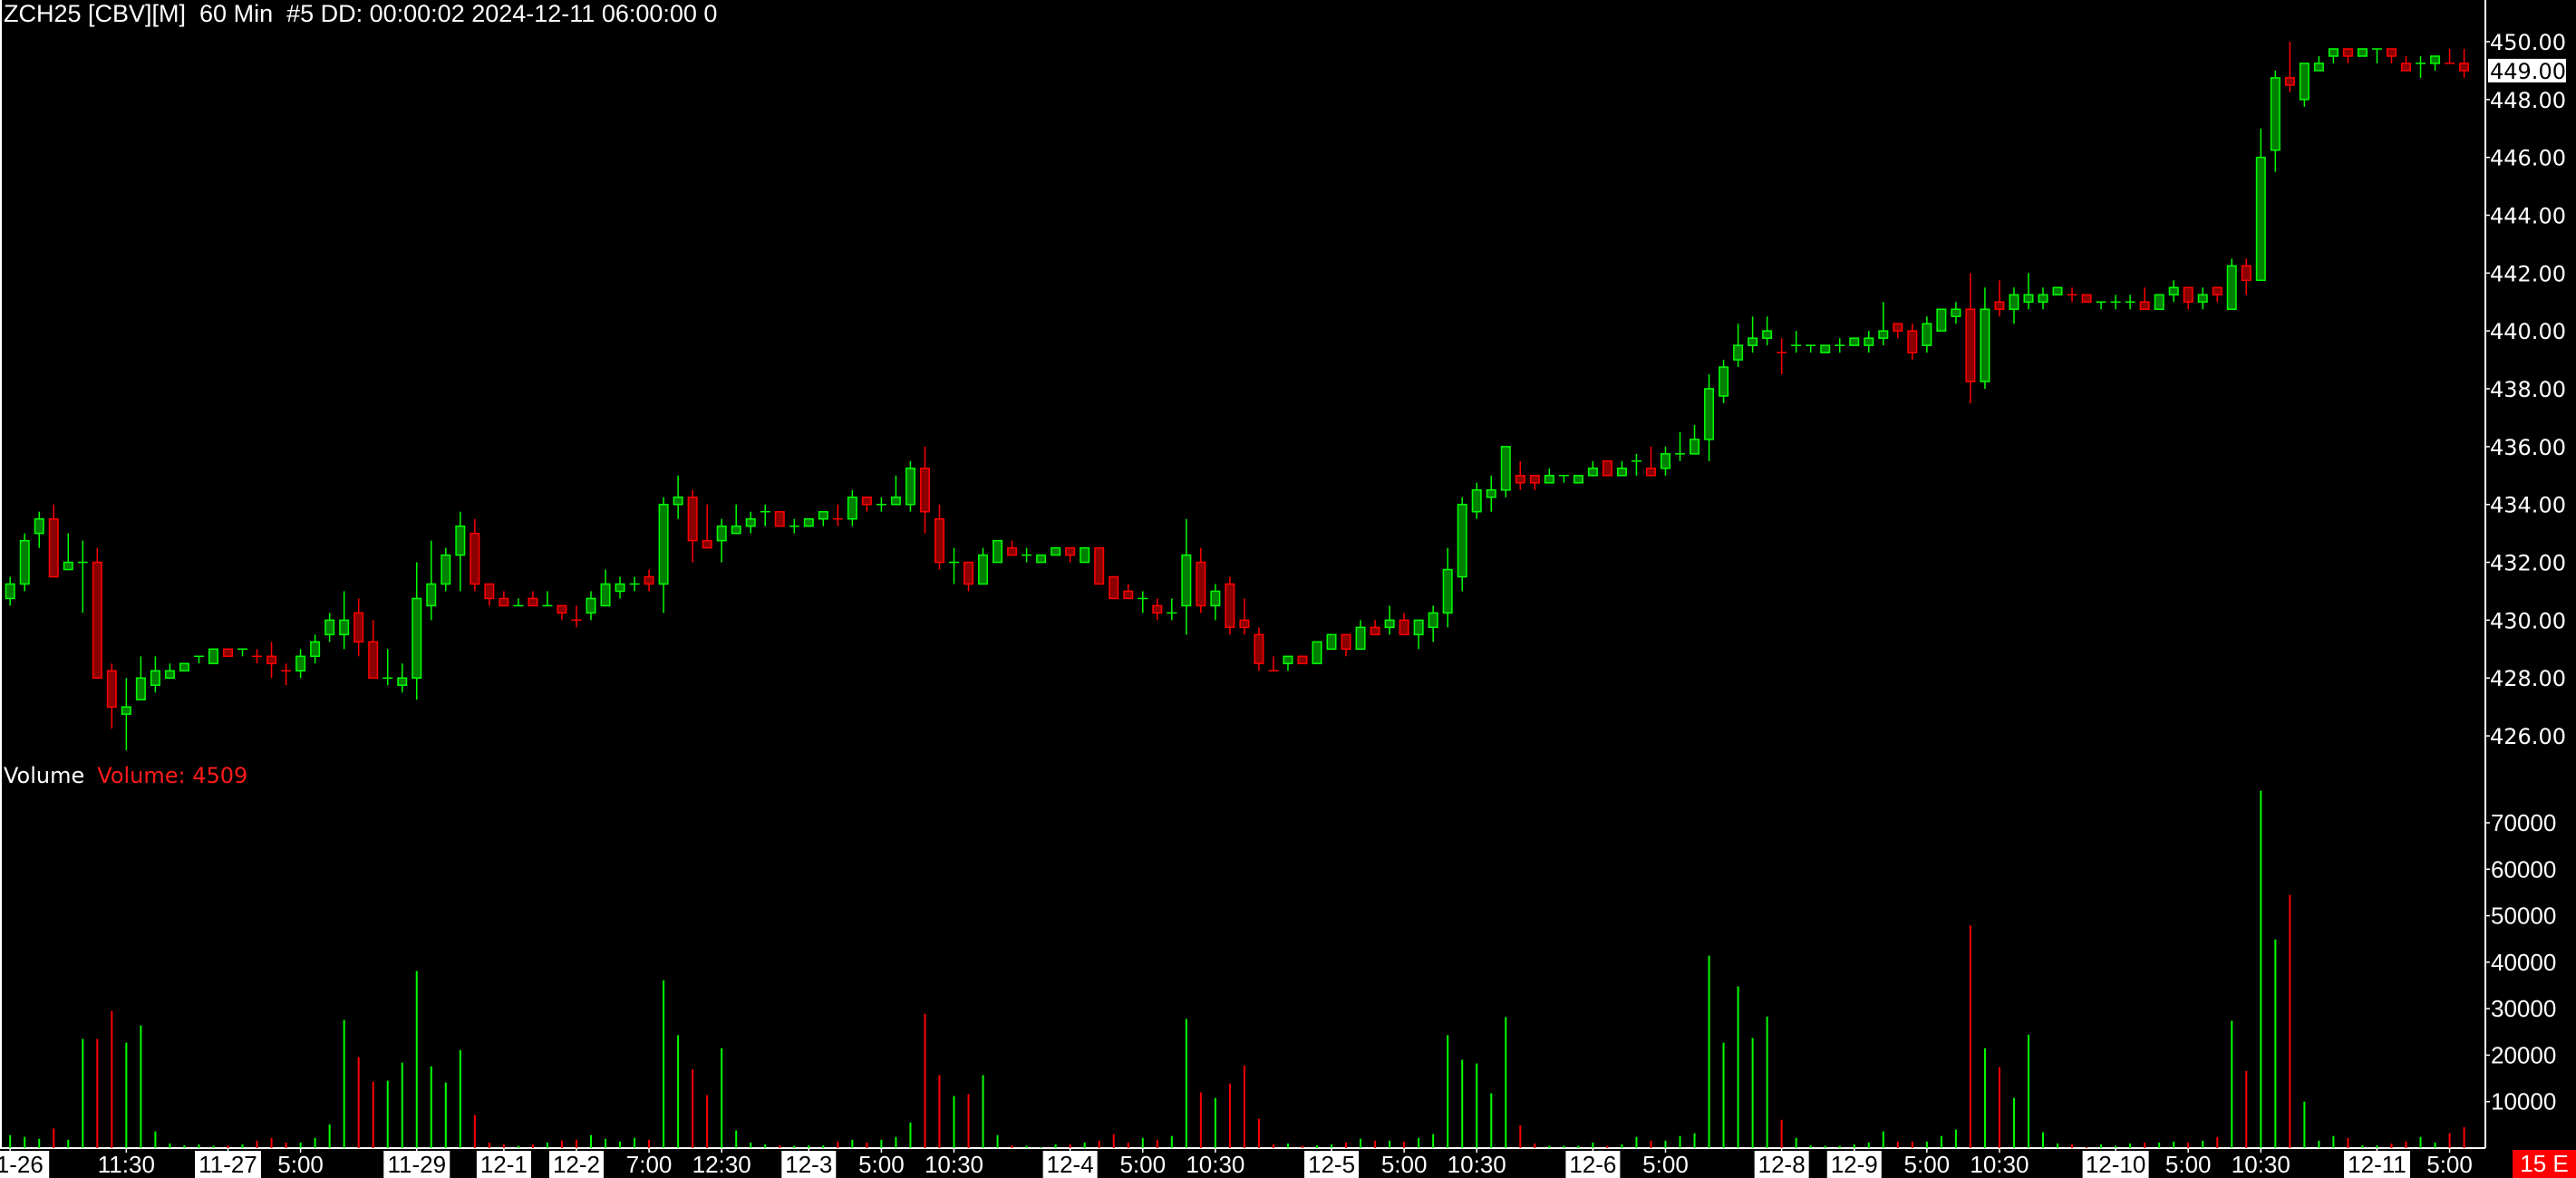  I want to click on volume-tick-label: 40000, so click(2523, 963).